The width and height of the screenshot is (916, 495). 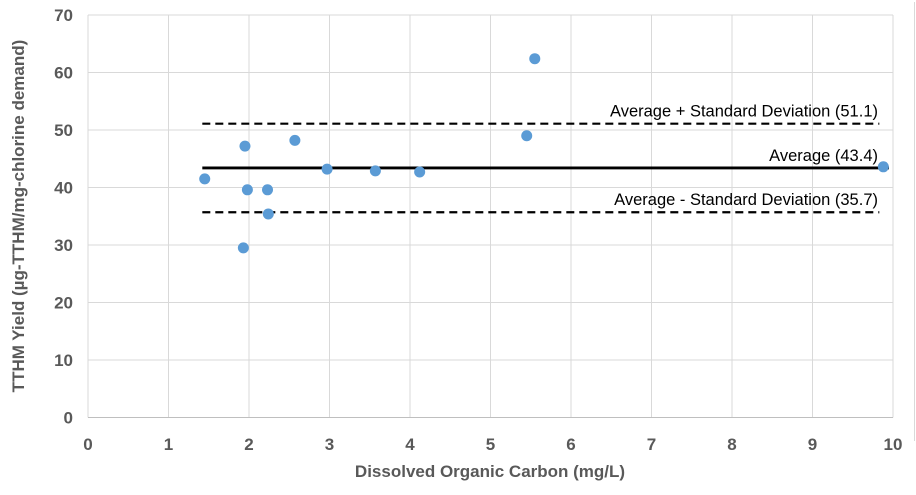 I want to click on y-tick-label: 40, so click(x=63, y=188).